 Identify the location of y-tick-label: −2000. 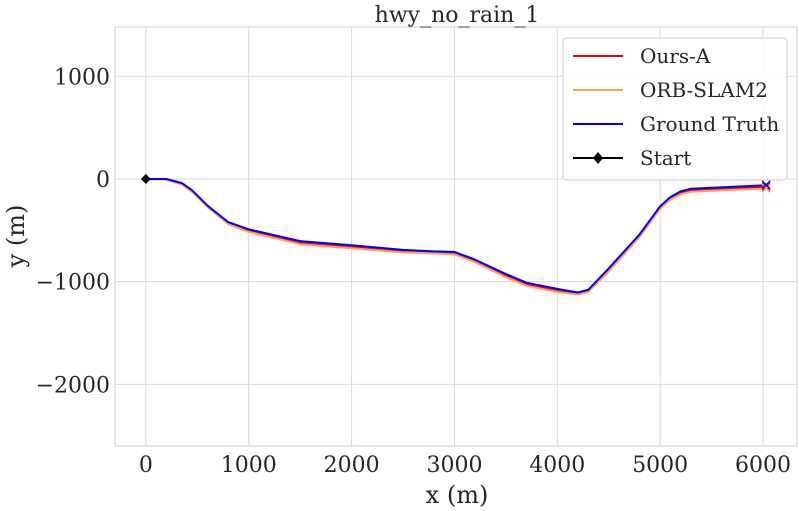
(73, 385).